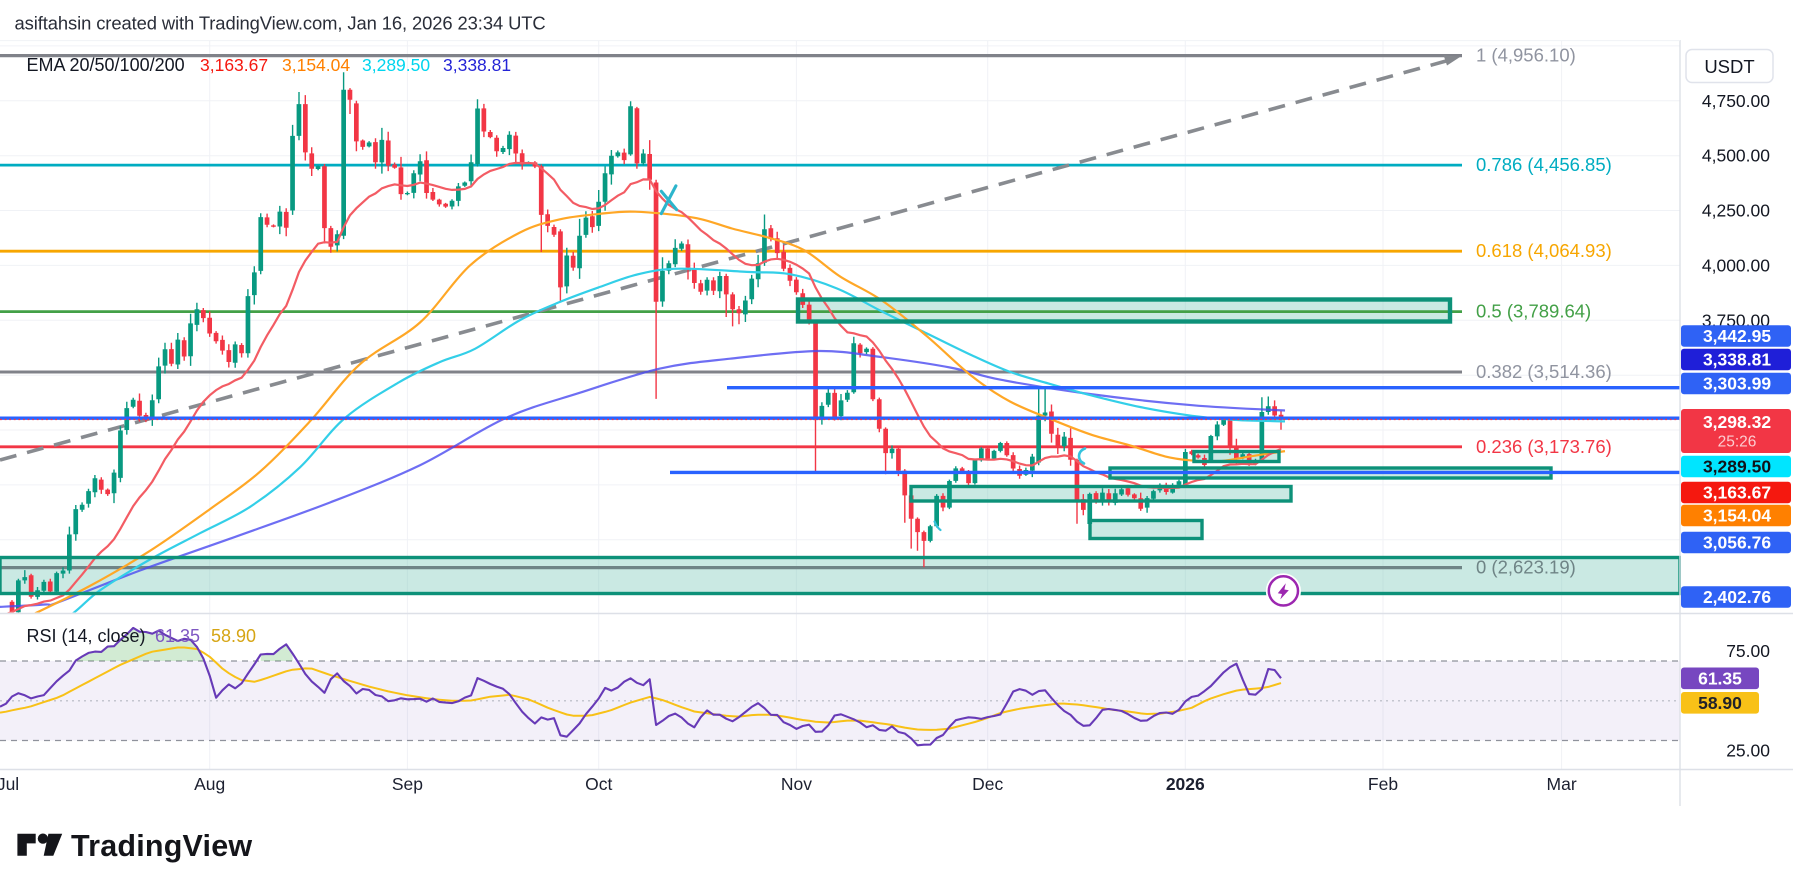  What do you see at coordinates (1185, 784) in the screenshot?
I see `svg-text: 2026` at bounding box center [1185, 784].